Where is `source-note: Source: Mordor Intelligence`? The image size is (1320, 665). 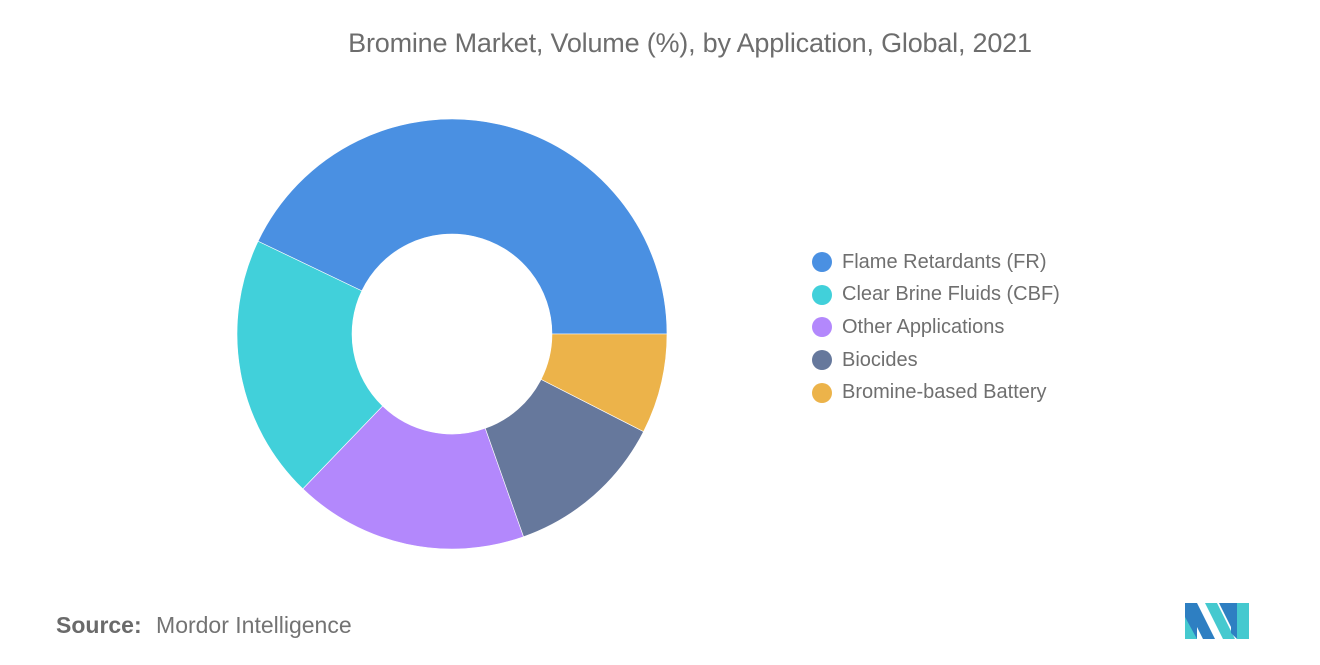
source-note: Source: Mordor Intelligence is located at coordinates (204, 625).